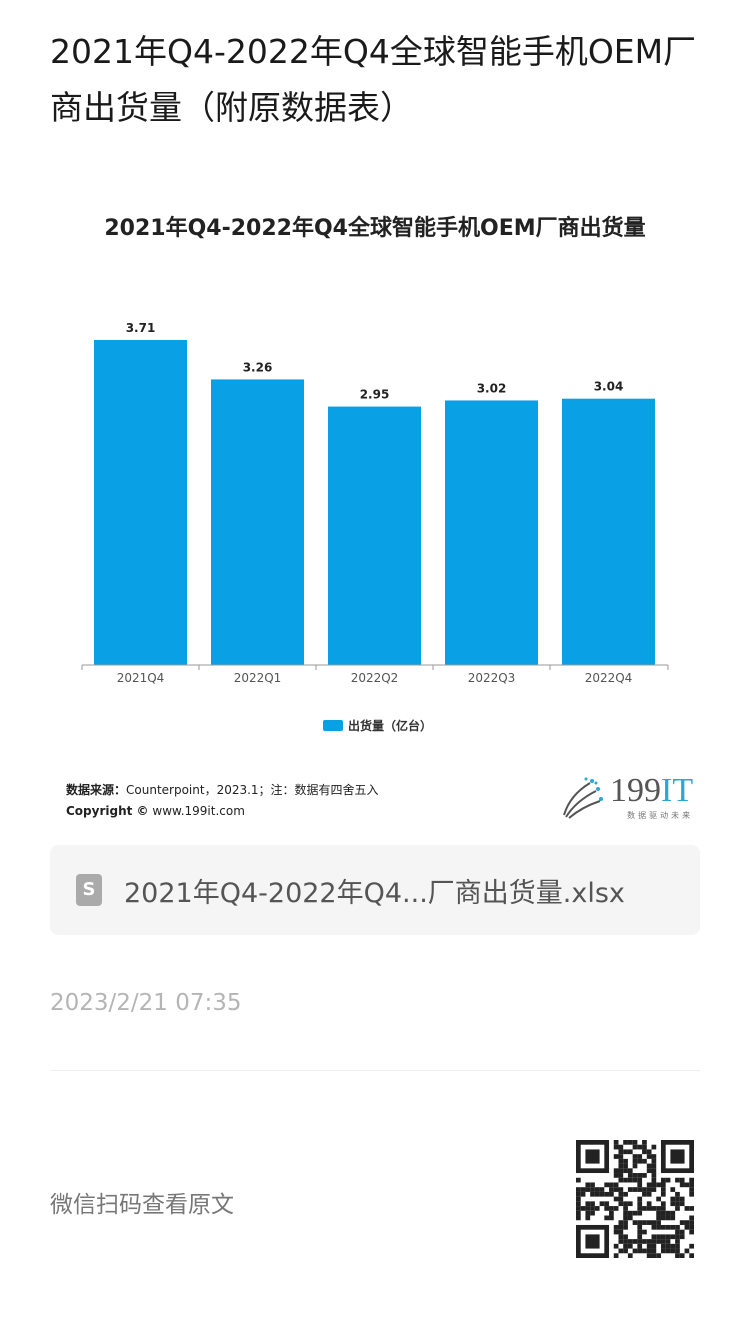  What do you see at coordinates (492, 678) in the screenshot?
I see `x-tick-label: 2022Q3` at bounding box center [492, 678].